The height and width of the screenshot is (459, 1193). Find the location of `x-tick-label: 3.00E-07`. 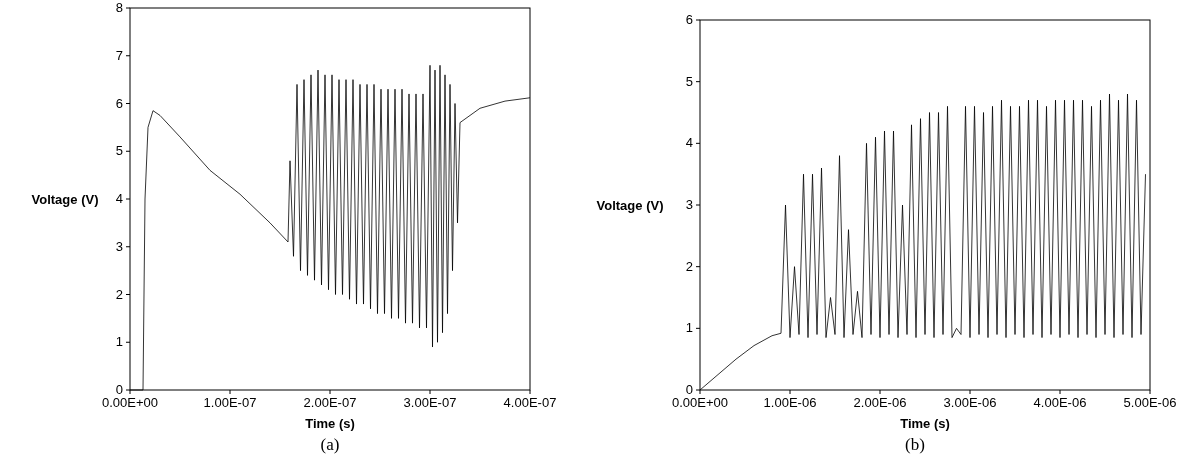

x-tick-label: 3.00E-07 is located at coordinates (430, 402).